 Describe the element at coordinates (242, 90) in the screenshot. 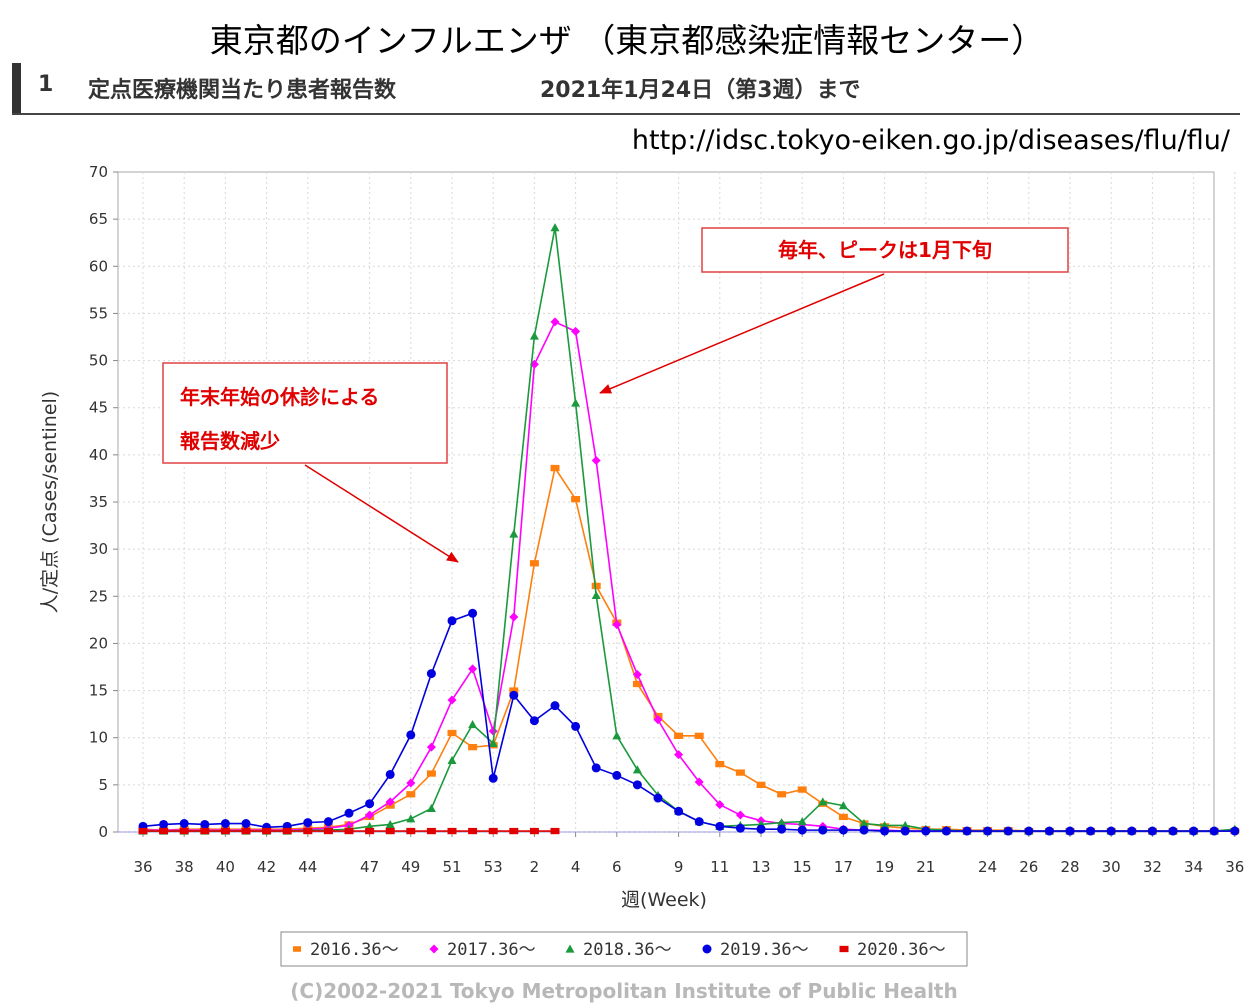

I see `section-title: 定点医療機関当たり患者報告数` at that location.